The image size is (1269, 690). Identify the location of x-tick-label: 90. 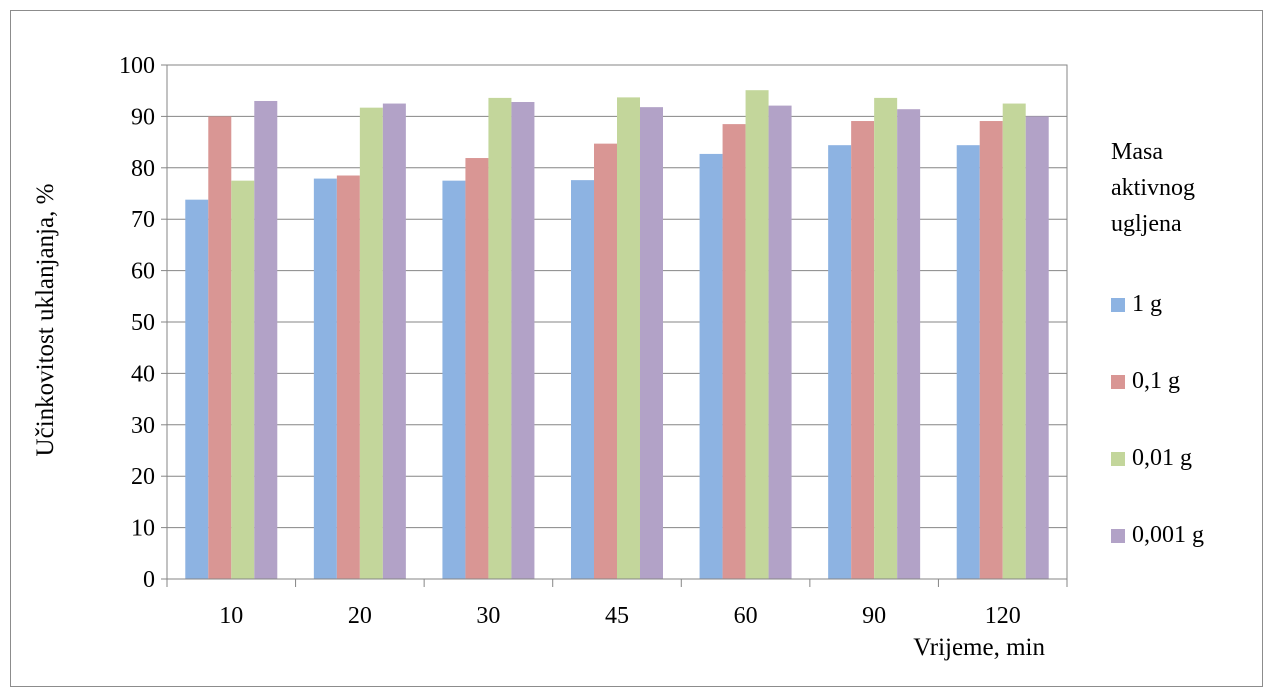
(874, 616).